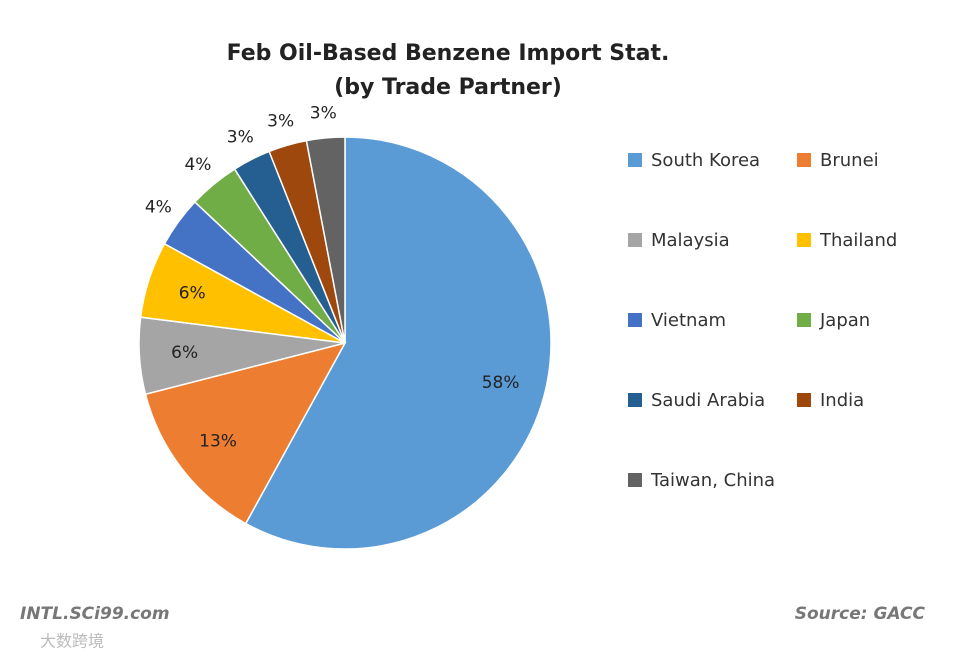 The height and width of the screenshot is (660, 973). Describe the element at coordinates (712, 480) in the screenshot. I see `legend-label: Taiwan, China` at that location.